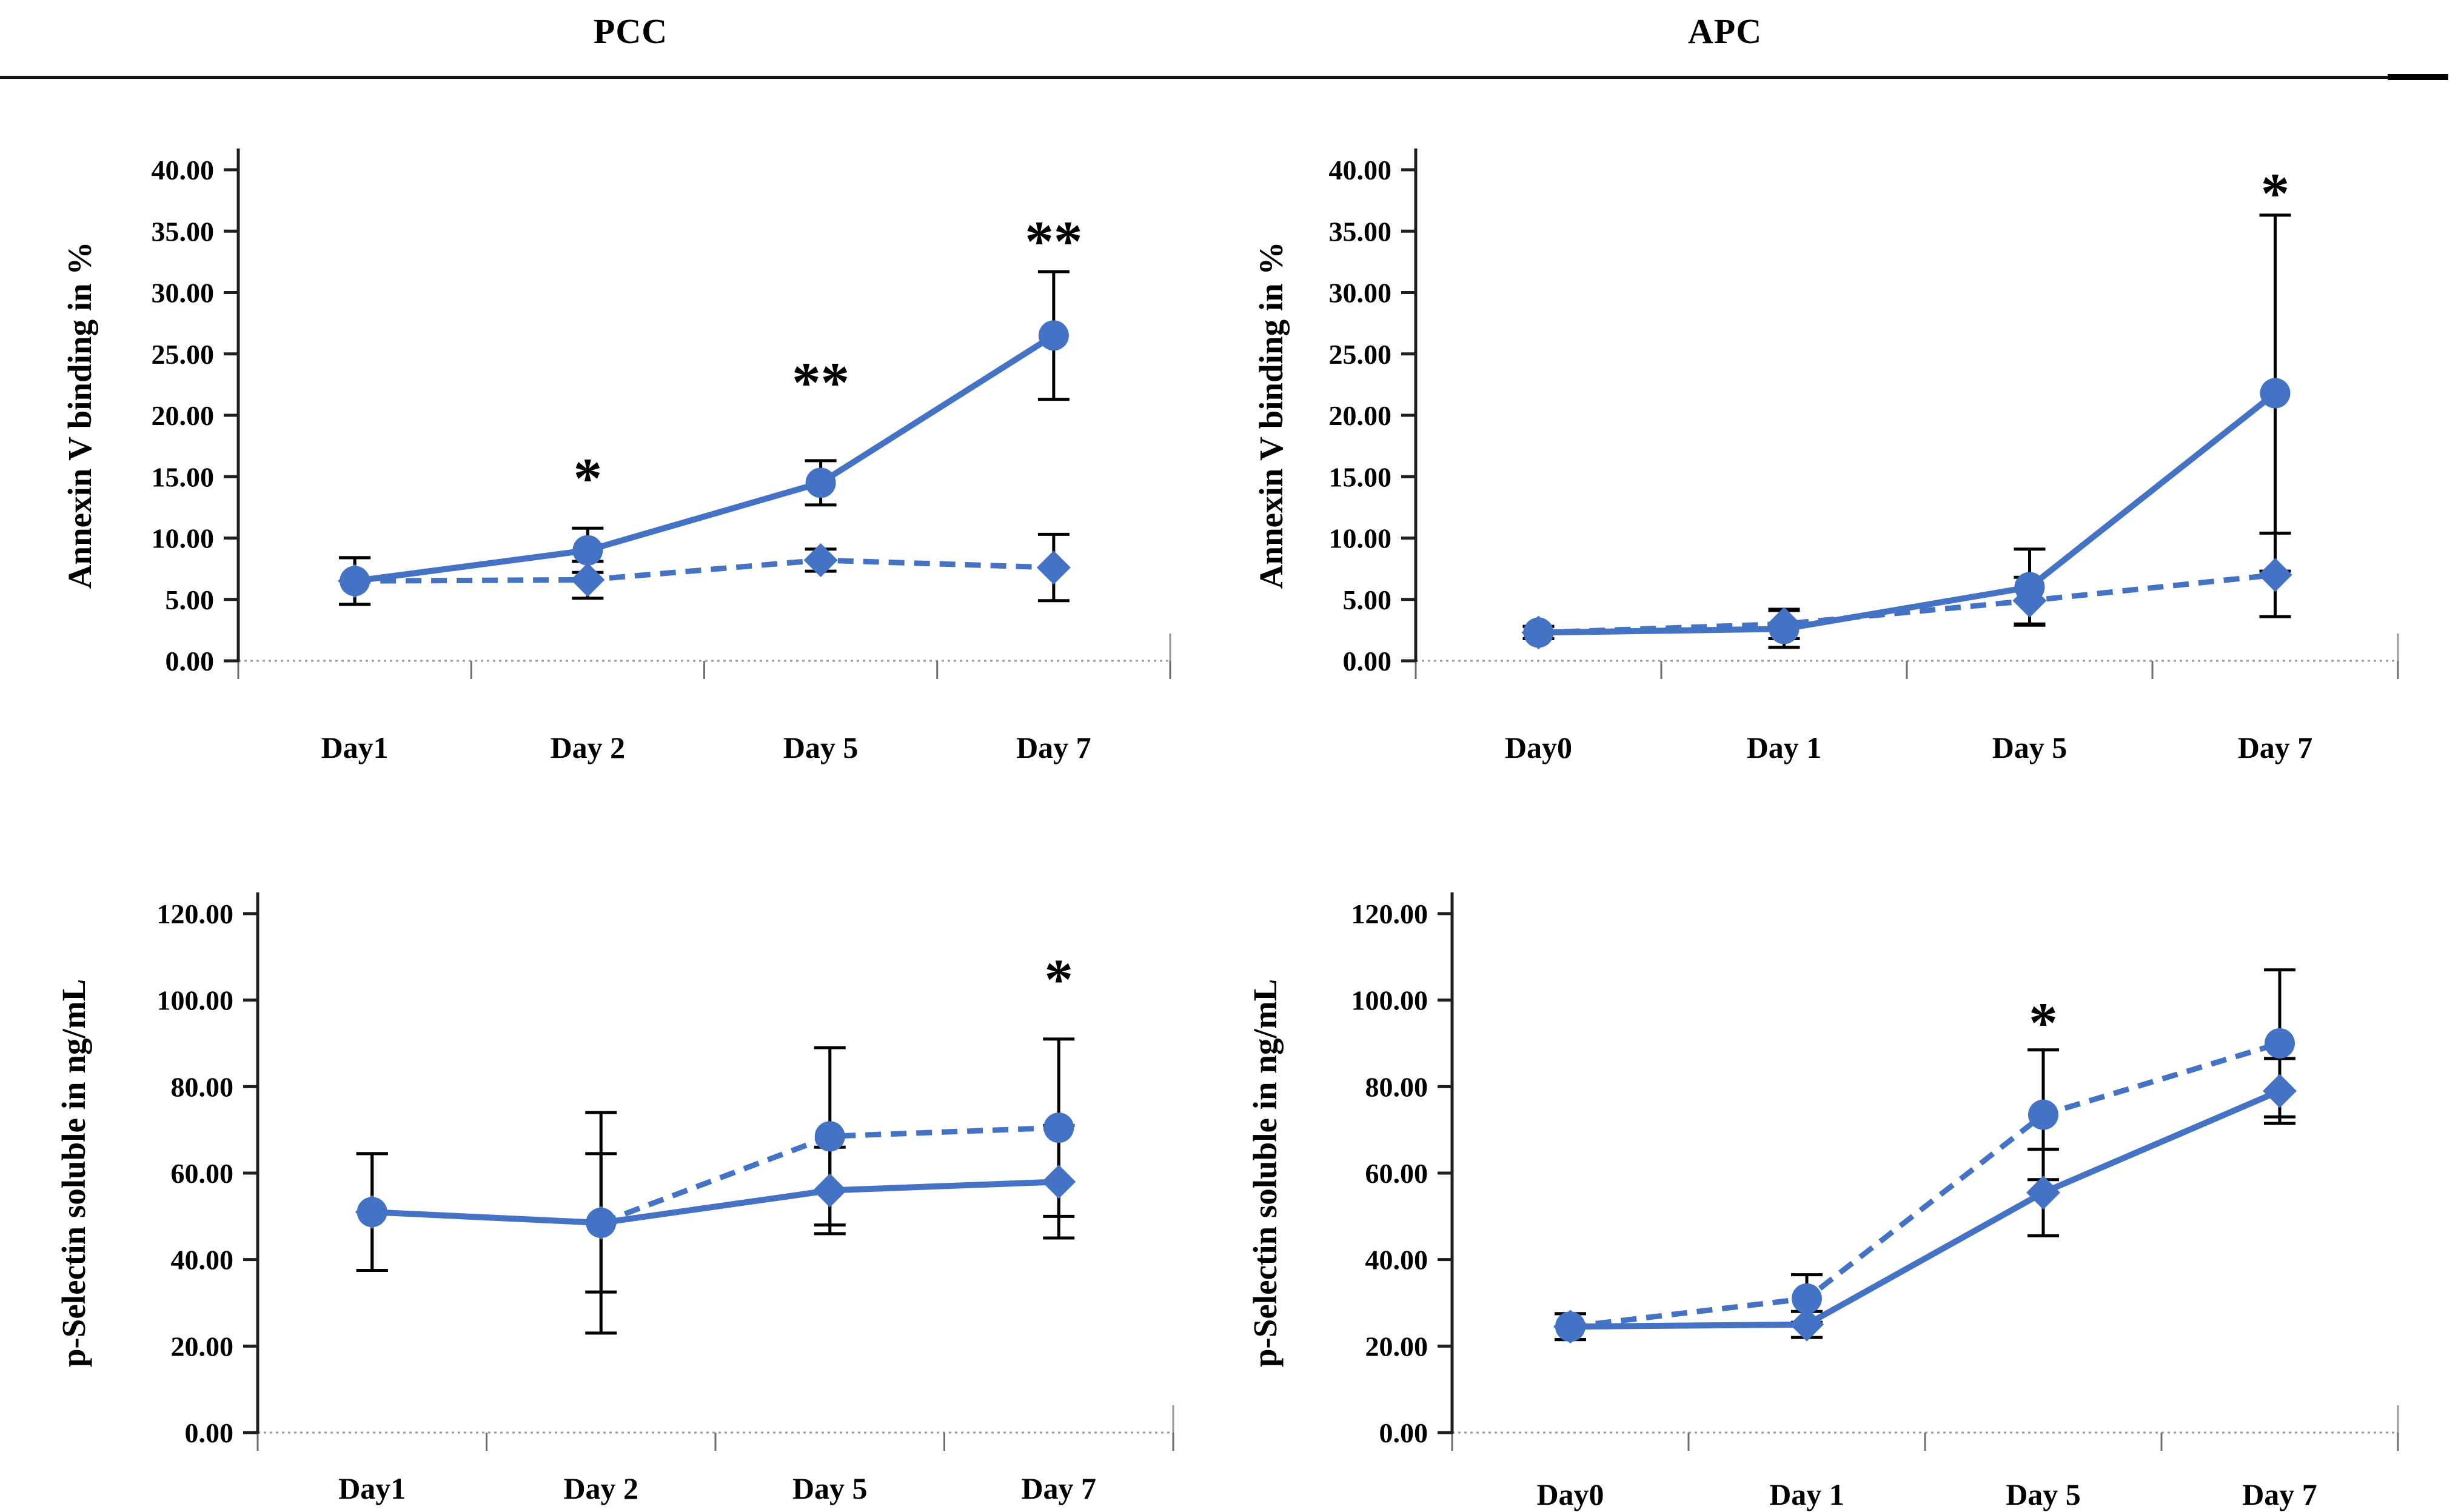 This screenshot has height=1512, width=2461. What do you see at coordinates (195, 914) in the screenshot?
I see `y-tick-label: 120.00` at bounding box center [195, 914].